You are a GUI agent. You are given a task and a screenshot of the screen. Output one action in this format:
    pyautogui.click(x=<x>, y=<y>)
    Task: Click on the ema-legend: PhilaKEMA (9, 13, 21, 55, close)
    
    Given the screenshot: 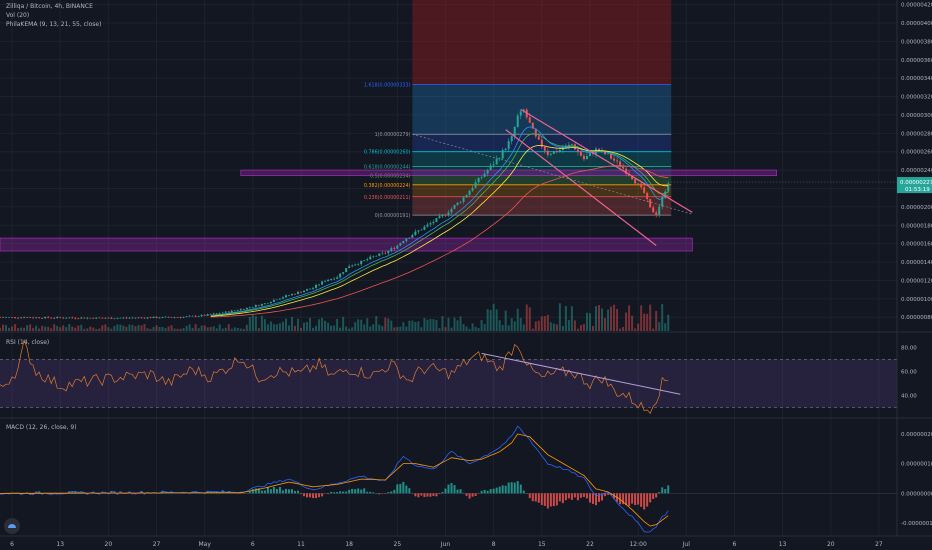 What is the action you would take?
    pyautogui.click(x=54, y=24)
    